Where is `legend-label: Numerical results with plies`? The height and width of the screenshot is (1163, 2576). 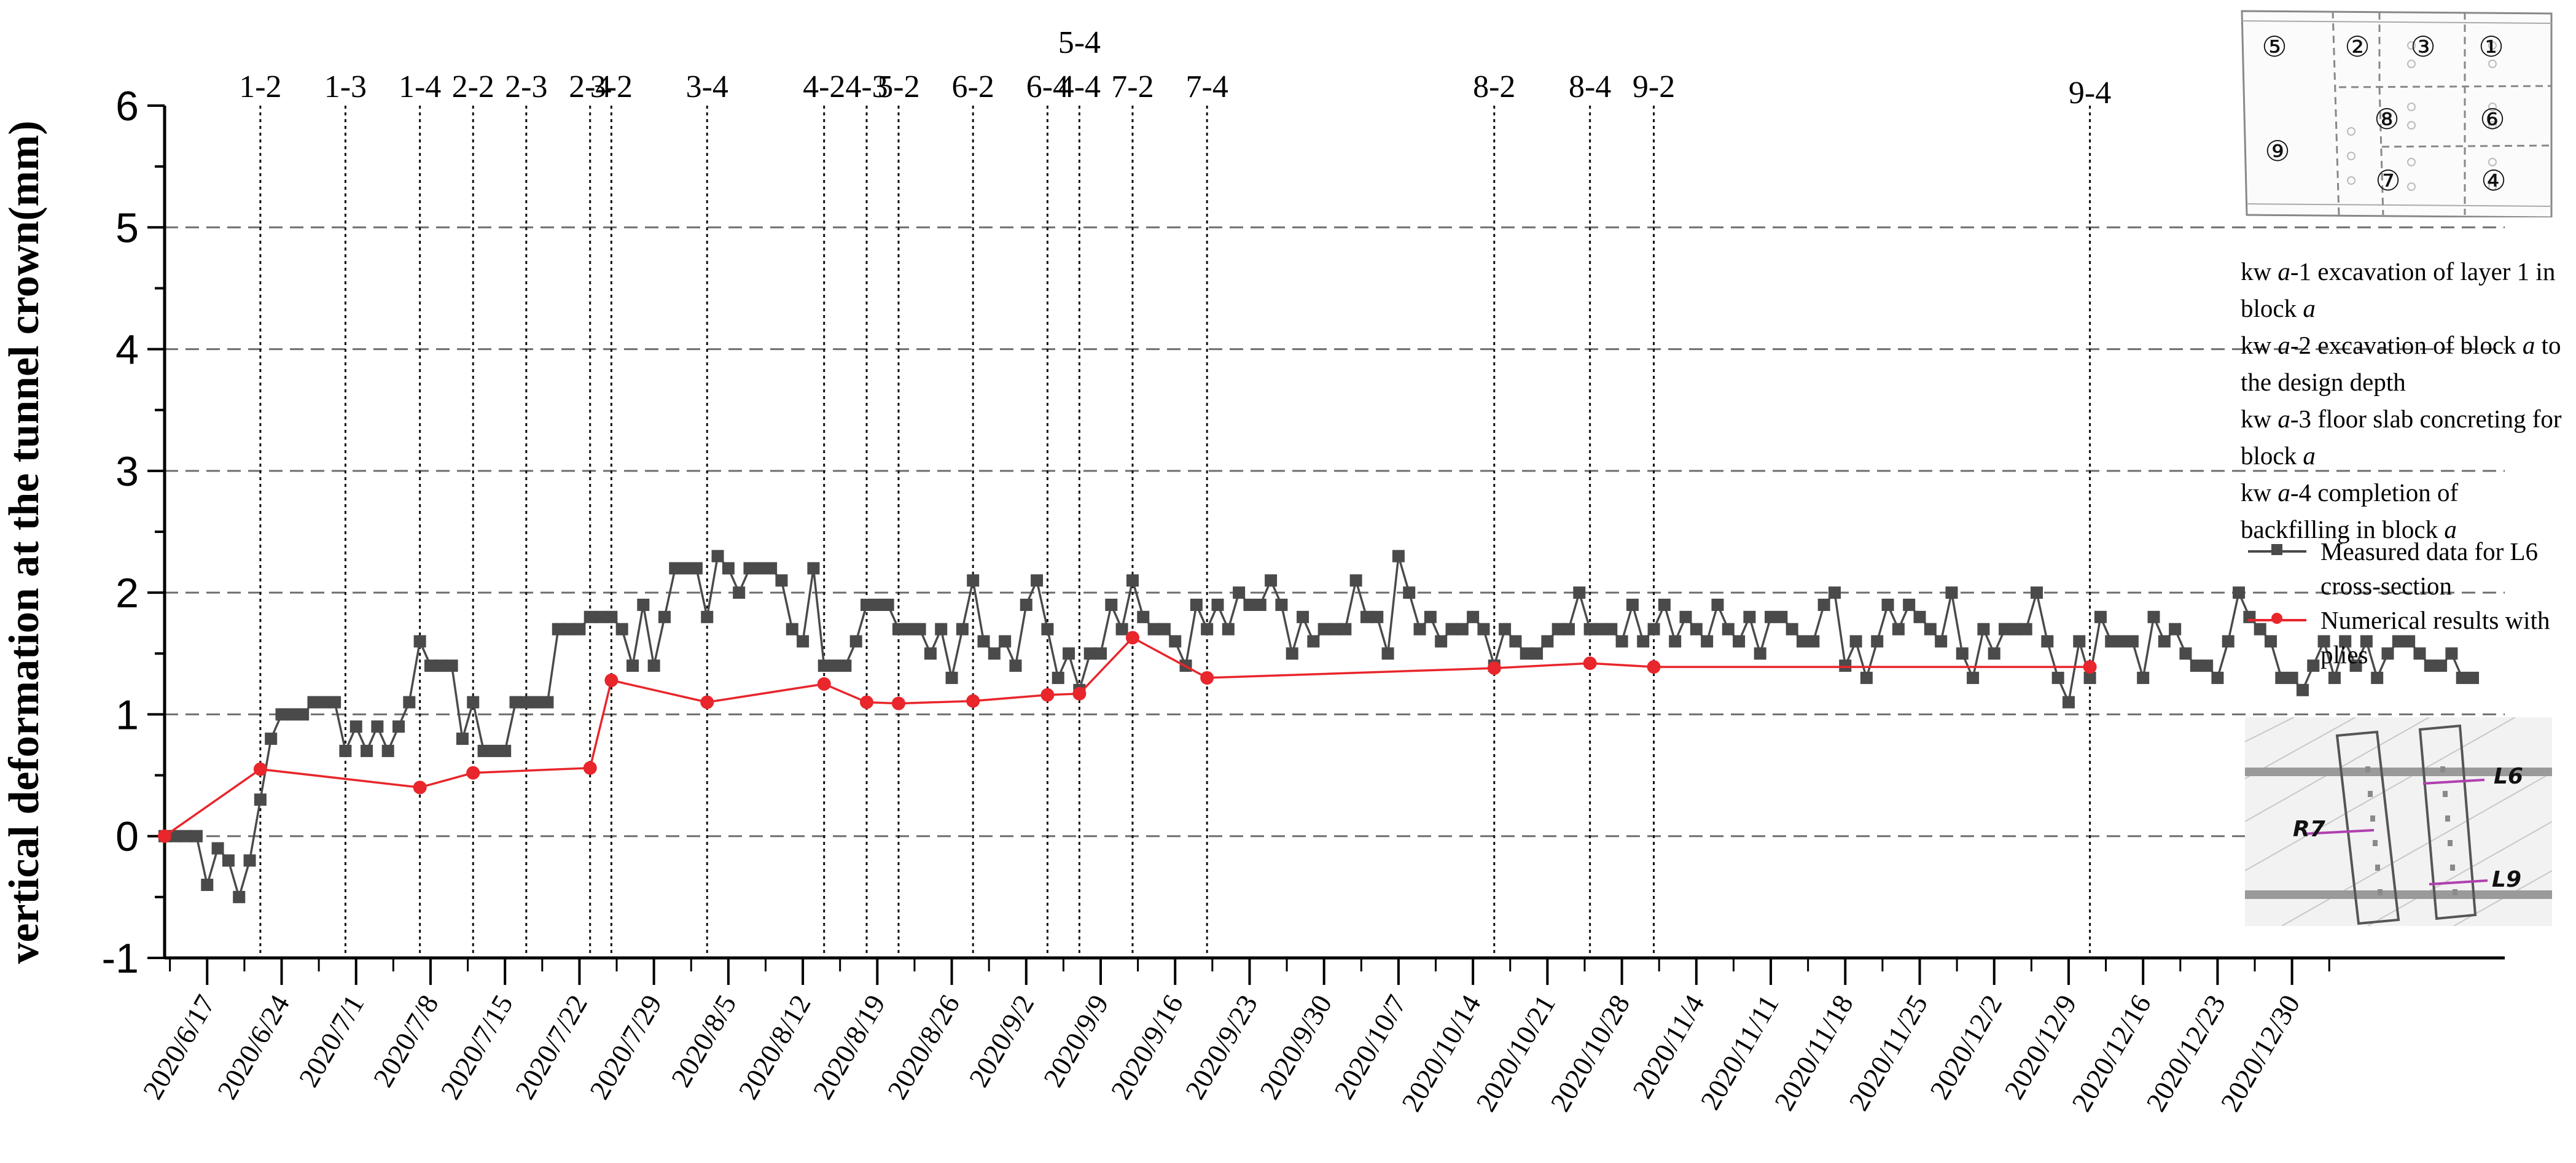
legend-label: Numerical results with plies is located at coordinates (2435, 638).